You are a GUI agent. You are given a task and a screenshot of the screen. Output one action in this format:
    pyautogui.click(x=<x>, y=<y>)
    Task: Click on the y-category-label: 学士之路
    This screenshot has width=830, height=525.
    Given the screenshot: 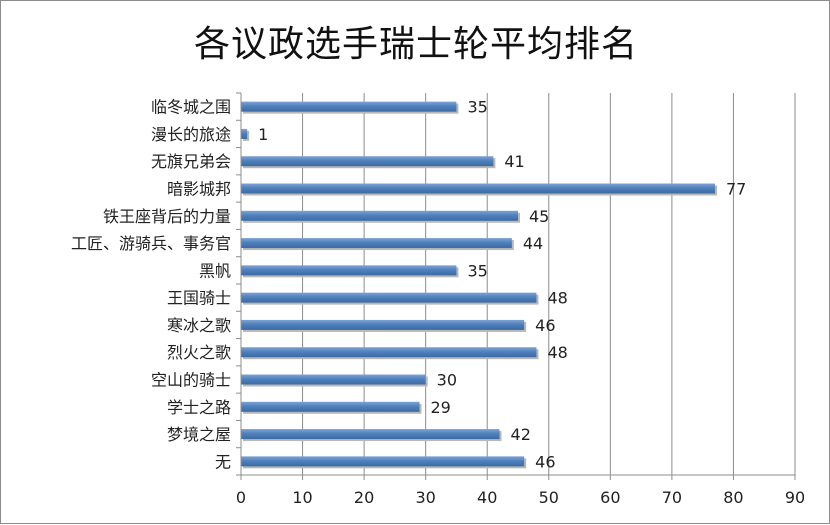 What is the action you would take?
    pyautogui.click(x=199, y=407)
    